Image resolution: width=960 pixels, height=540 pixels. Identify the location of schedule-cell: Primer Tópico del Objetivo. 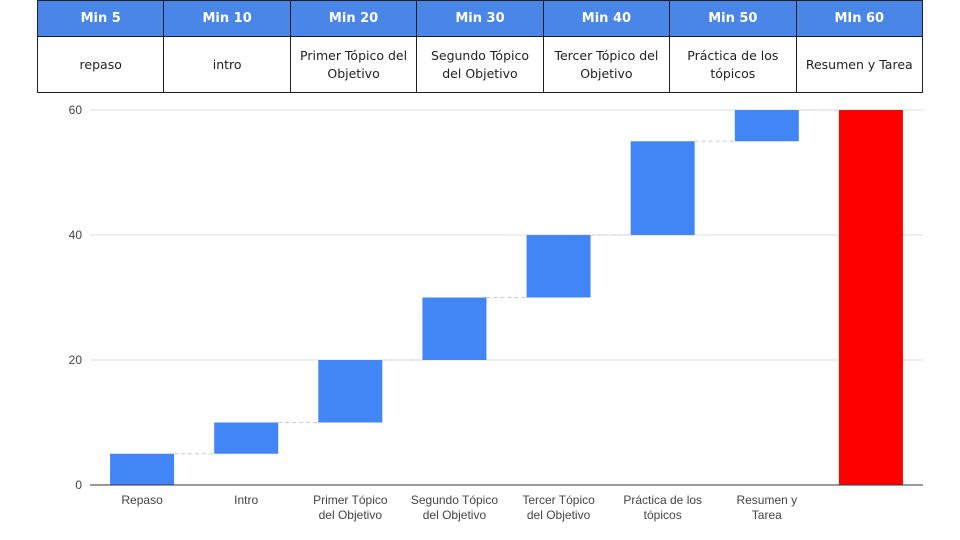
(353, 64).